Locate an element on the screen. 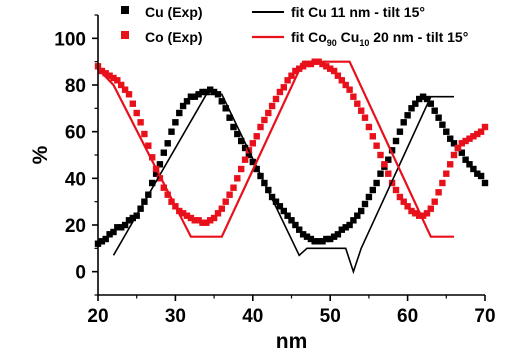 The height and width of the screenshot is (354, 523). x-tick-label: 70 is located at coordinates (484, 316).